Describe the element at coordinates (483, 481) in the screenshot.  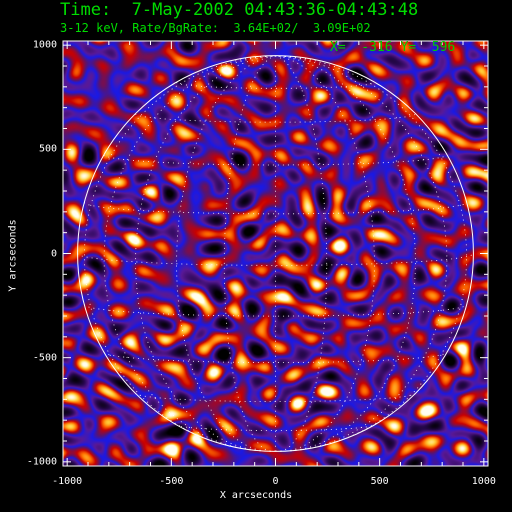
I see `x-tick-label: 1000` at that location.